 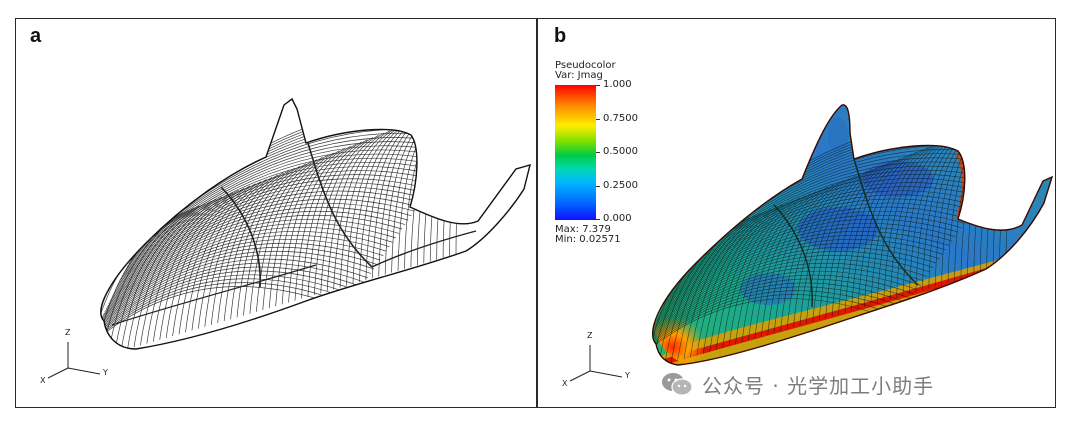 I want to click on legend-tick: 0.7500, so click(x=620, y=118).